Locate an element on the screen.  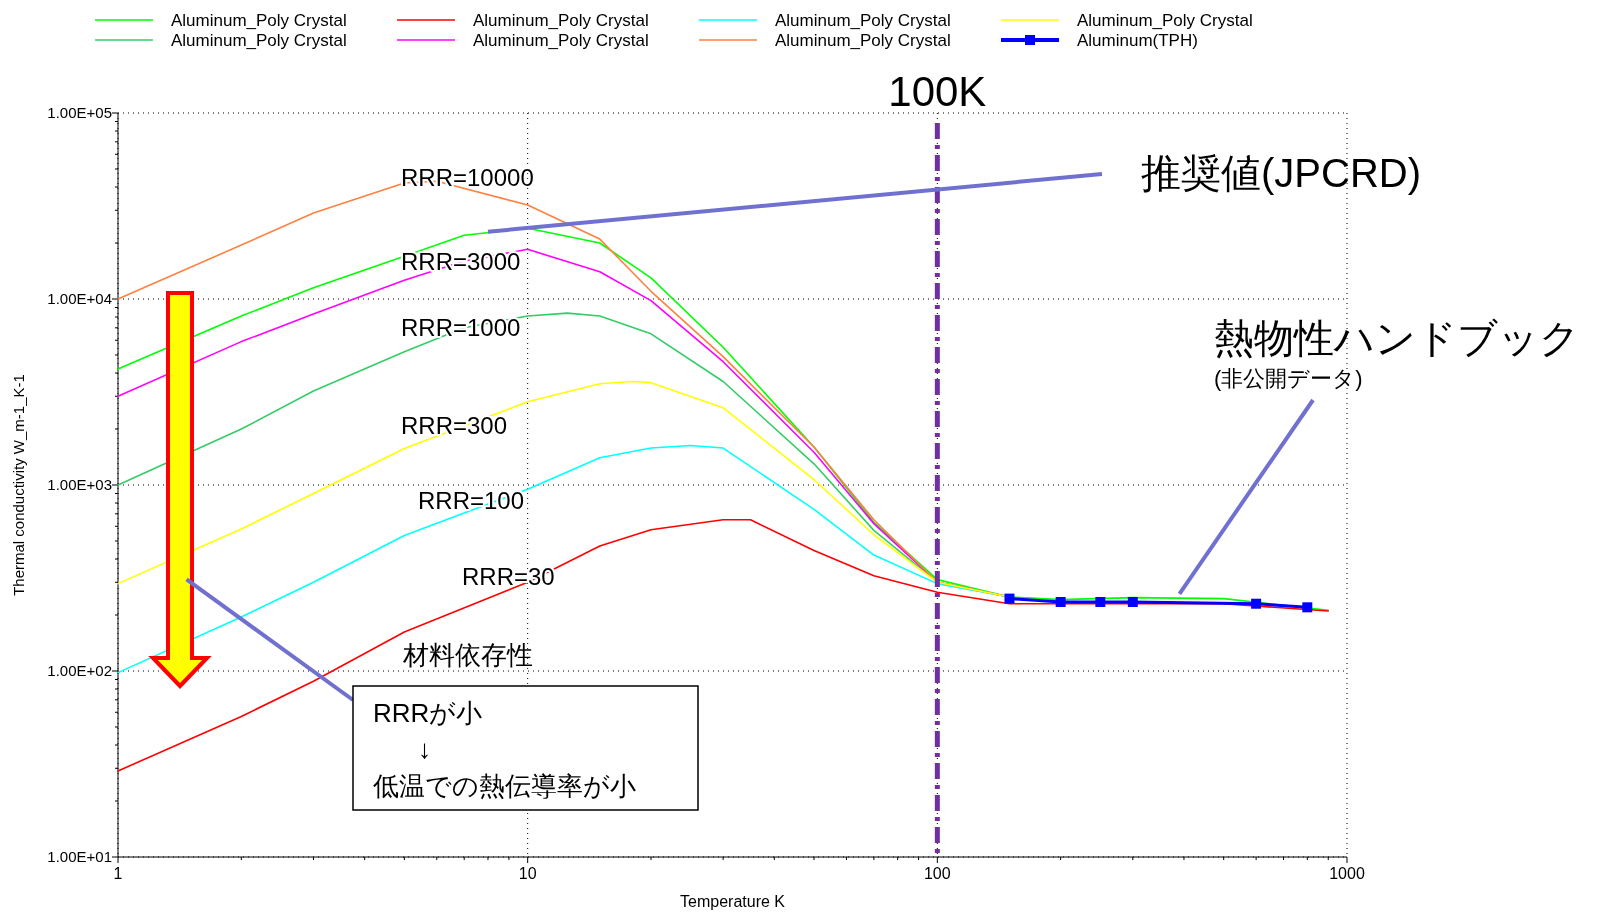
y-tick-label: 1.00E+01 is located at coordinates (79, 856).